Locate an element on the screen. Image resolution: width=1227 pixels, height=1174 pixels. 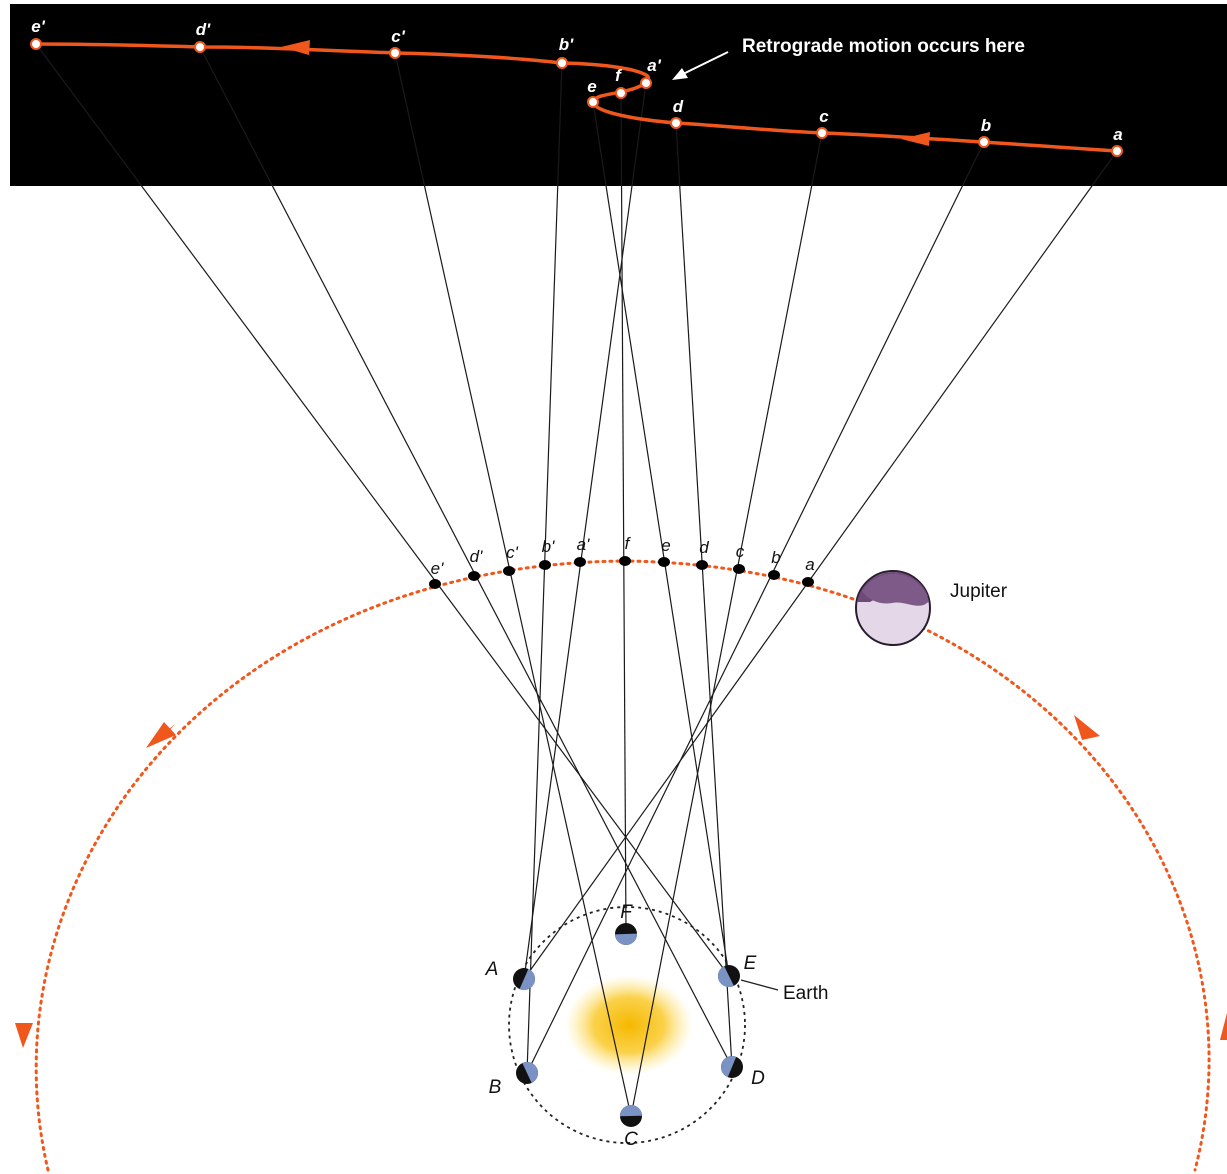
jupiter-position-label-c: c is located at coordinates (740, 551).